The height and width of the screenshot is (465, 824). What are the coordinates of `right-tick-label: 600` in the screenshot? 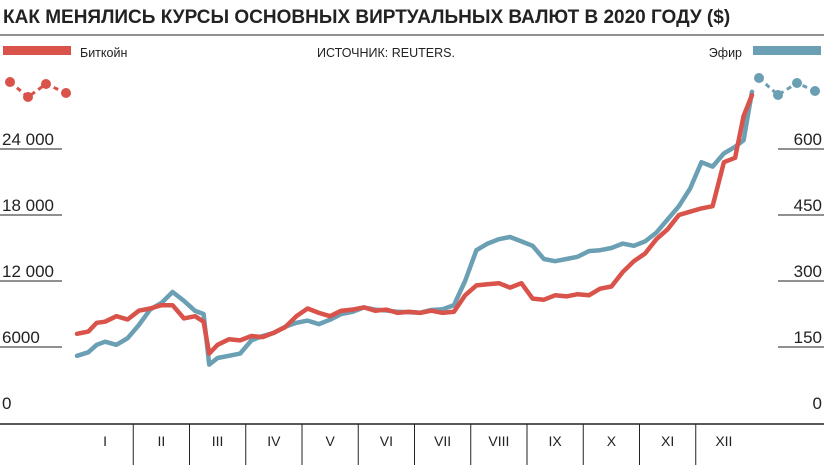 It's located at (808, 139).